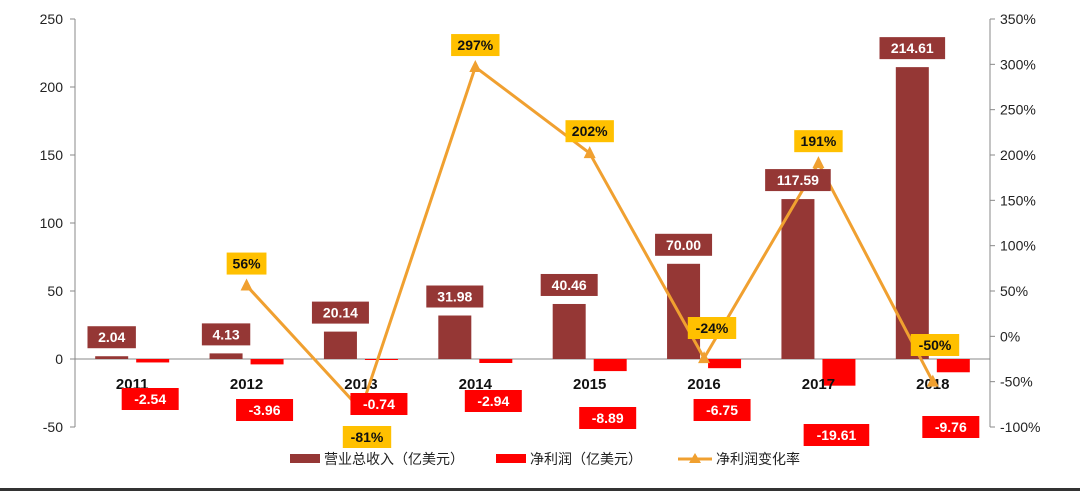 Image resolution: width=1080 pixels, height=491 pixels. I want to click on left-tick-label: 200, so click(52, 87).